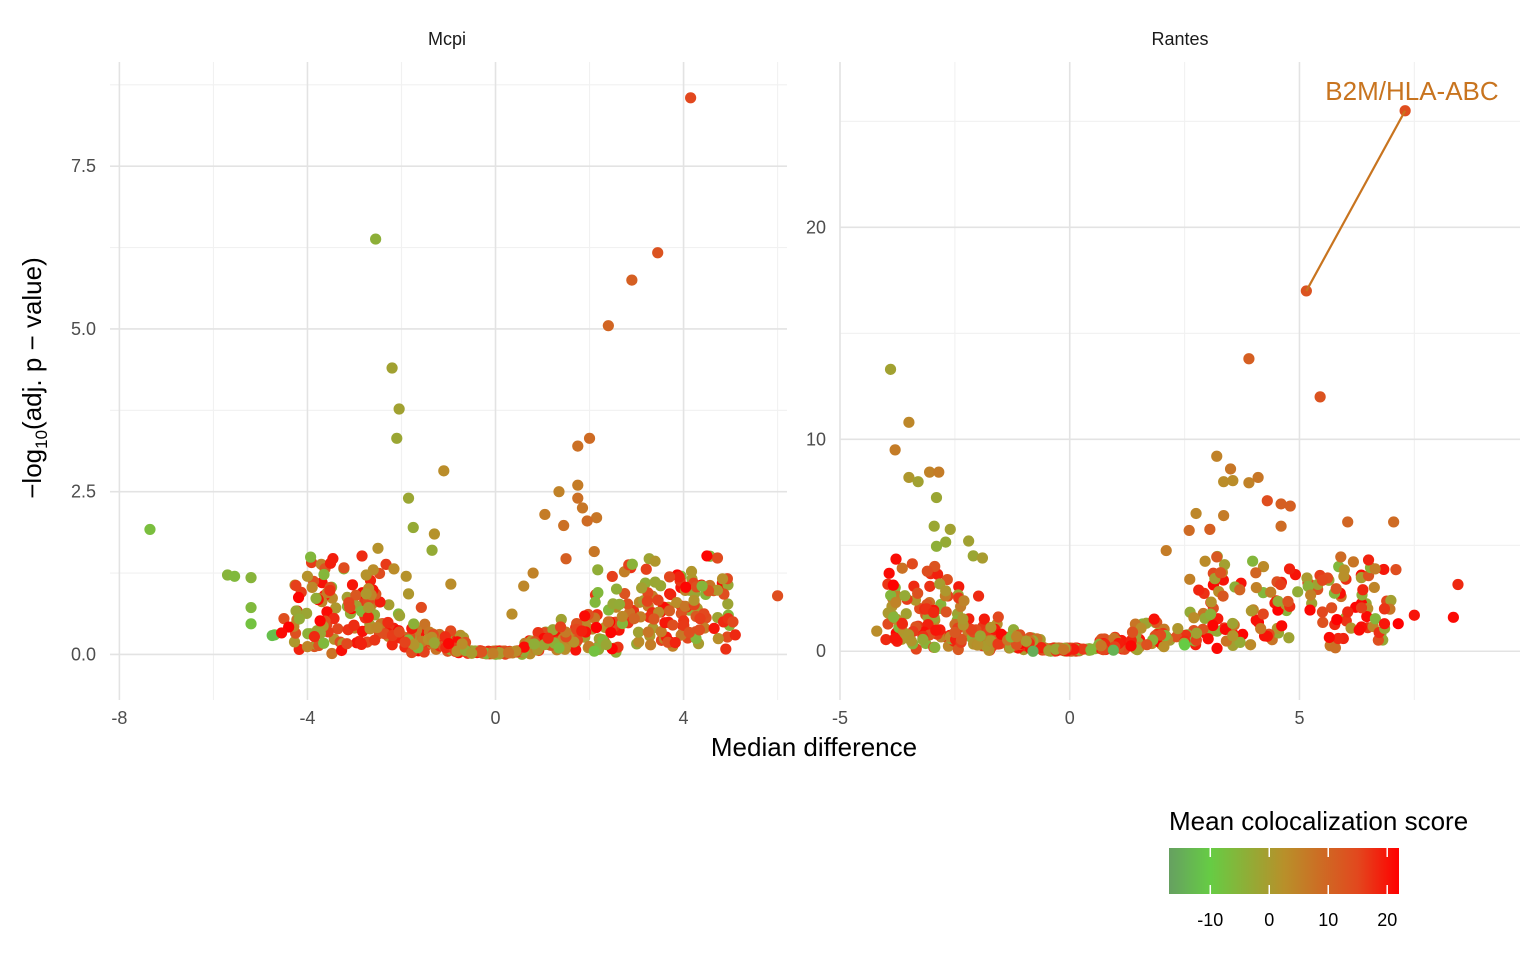  Describe the element at coordinates (1411, 91) in the screenshot. I see `annotation-label: B2M/HLA-ABC` at that location.